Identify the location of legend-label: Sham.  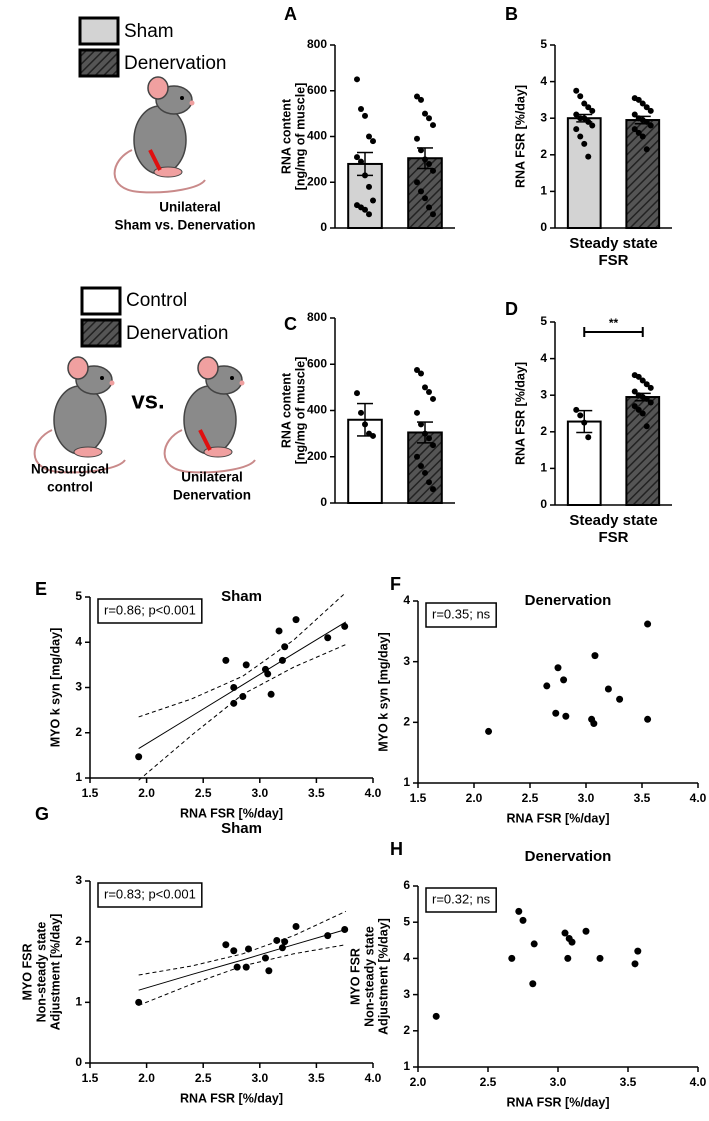
(149, 31).